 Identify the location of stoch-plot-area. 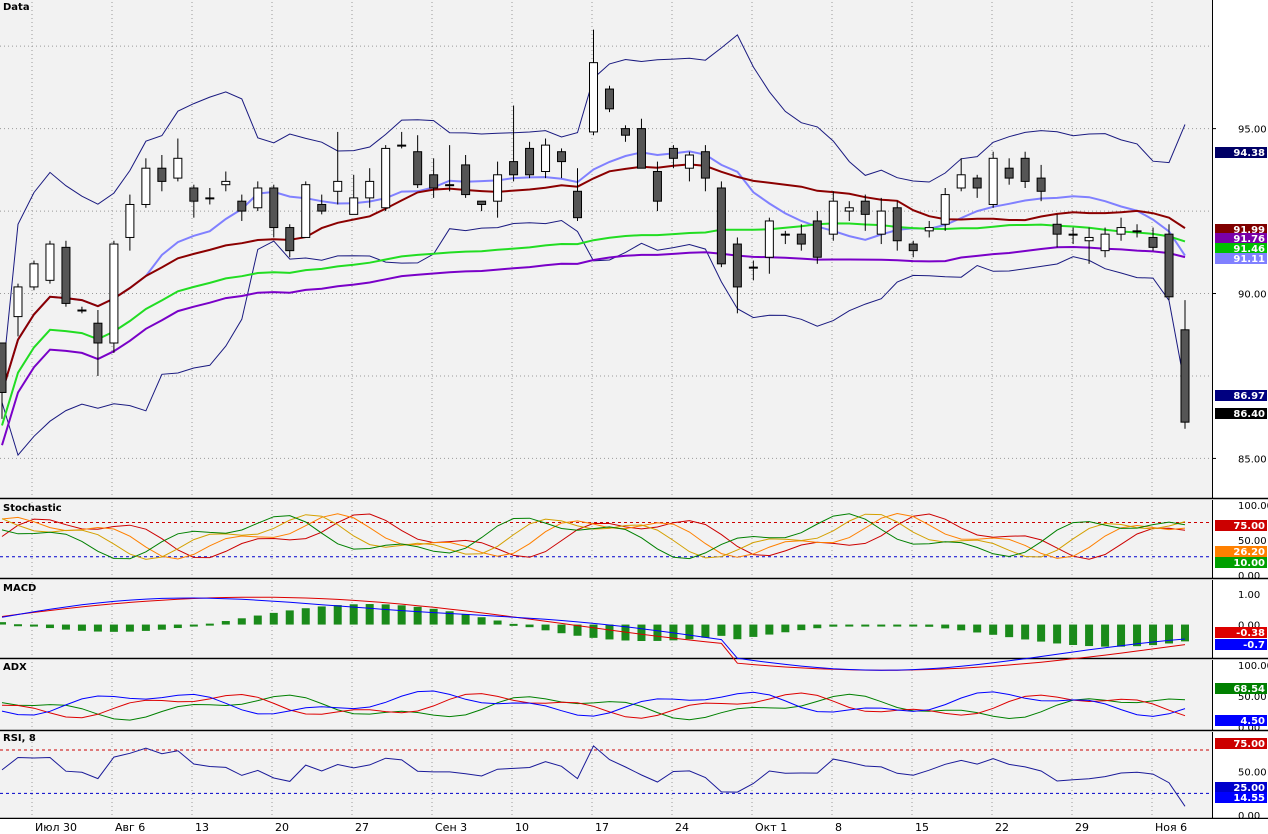
(606, 539).